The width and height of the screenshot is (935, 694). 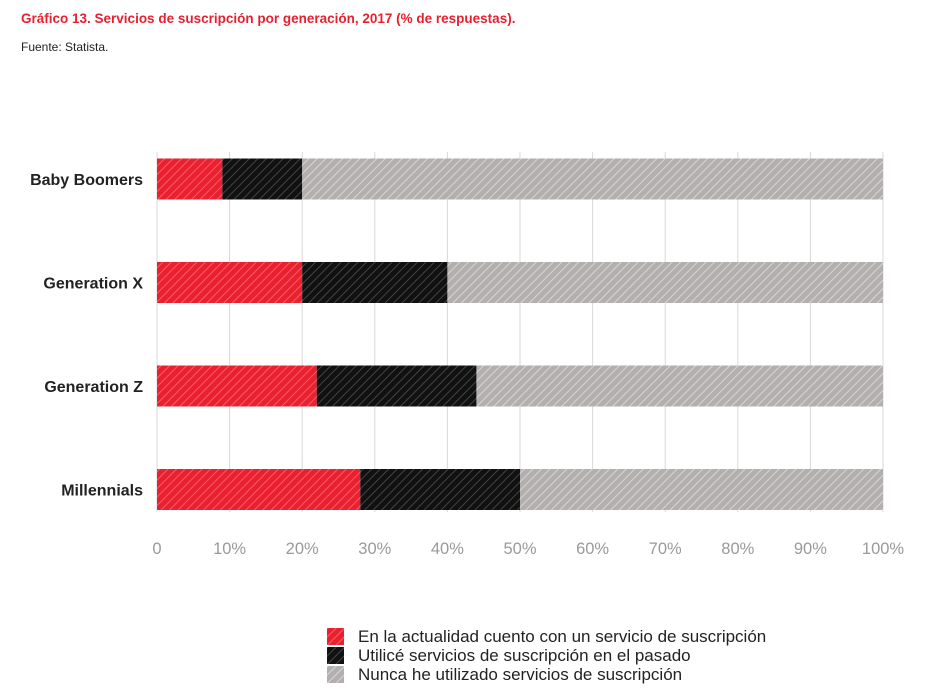 What do you see at coordinates (447, 549) in the screenshot?
I see `x-tick-label: 40%` at bounding box center [447, 549].